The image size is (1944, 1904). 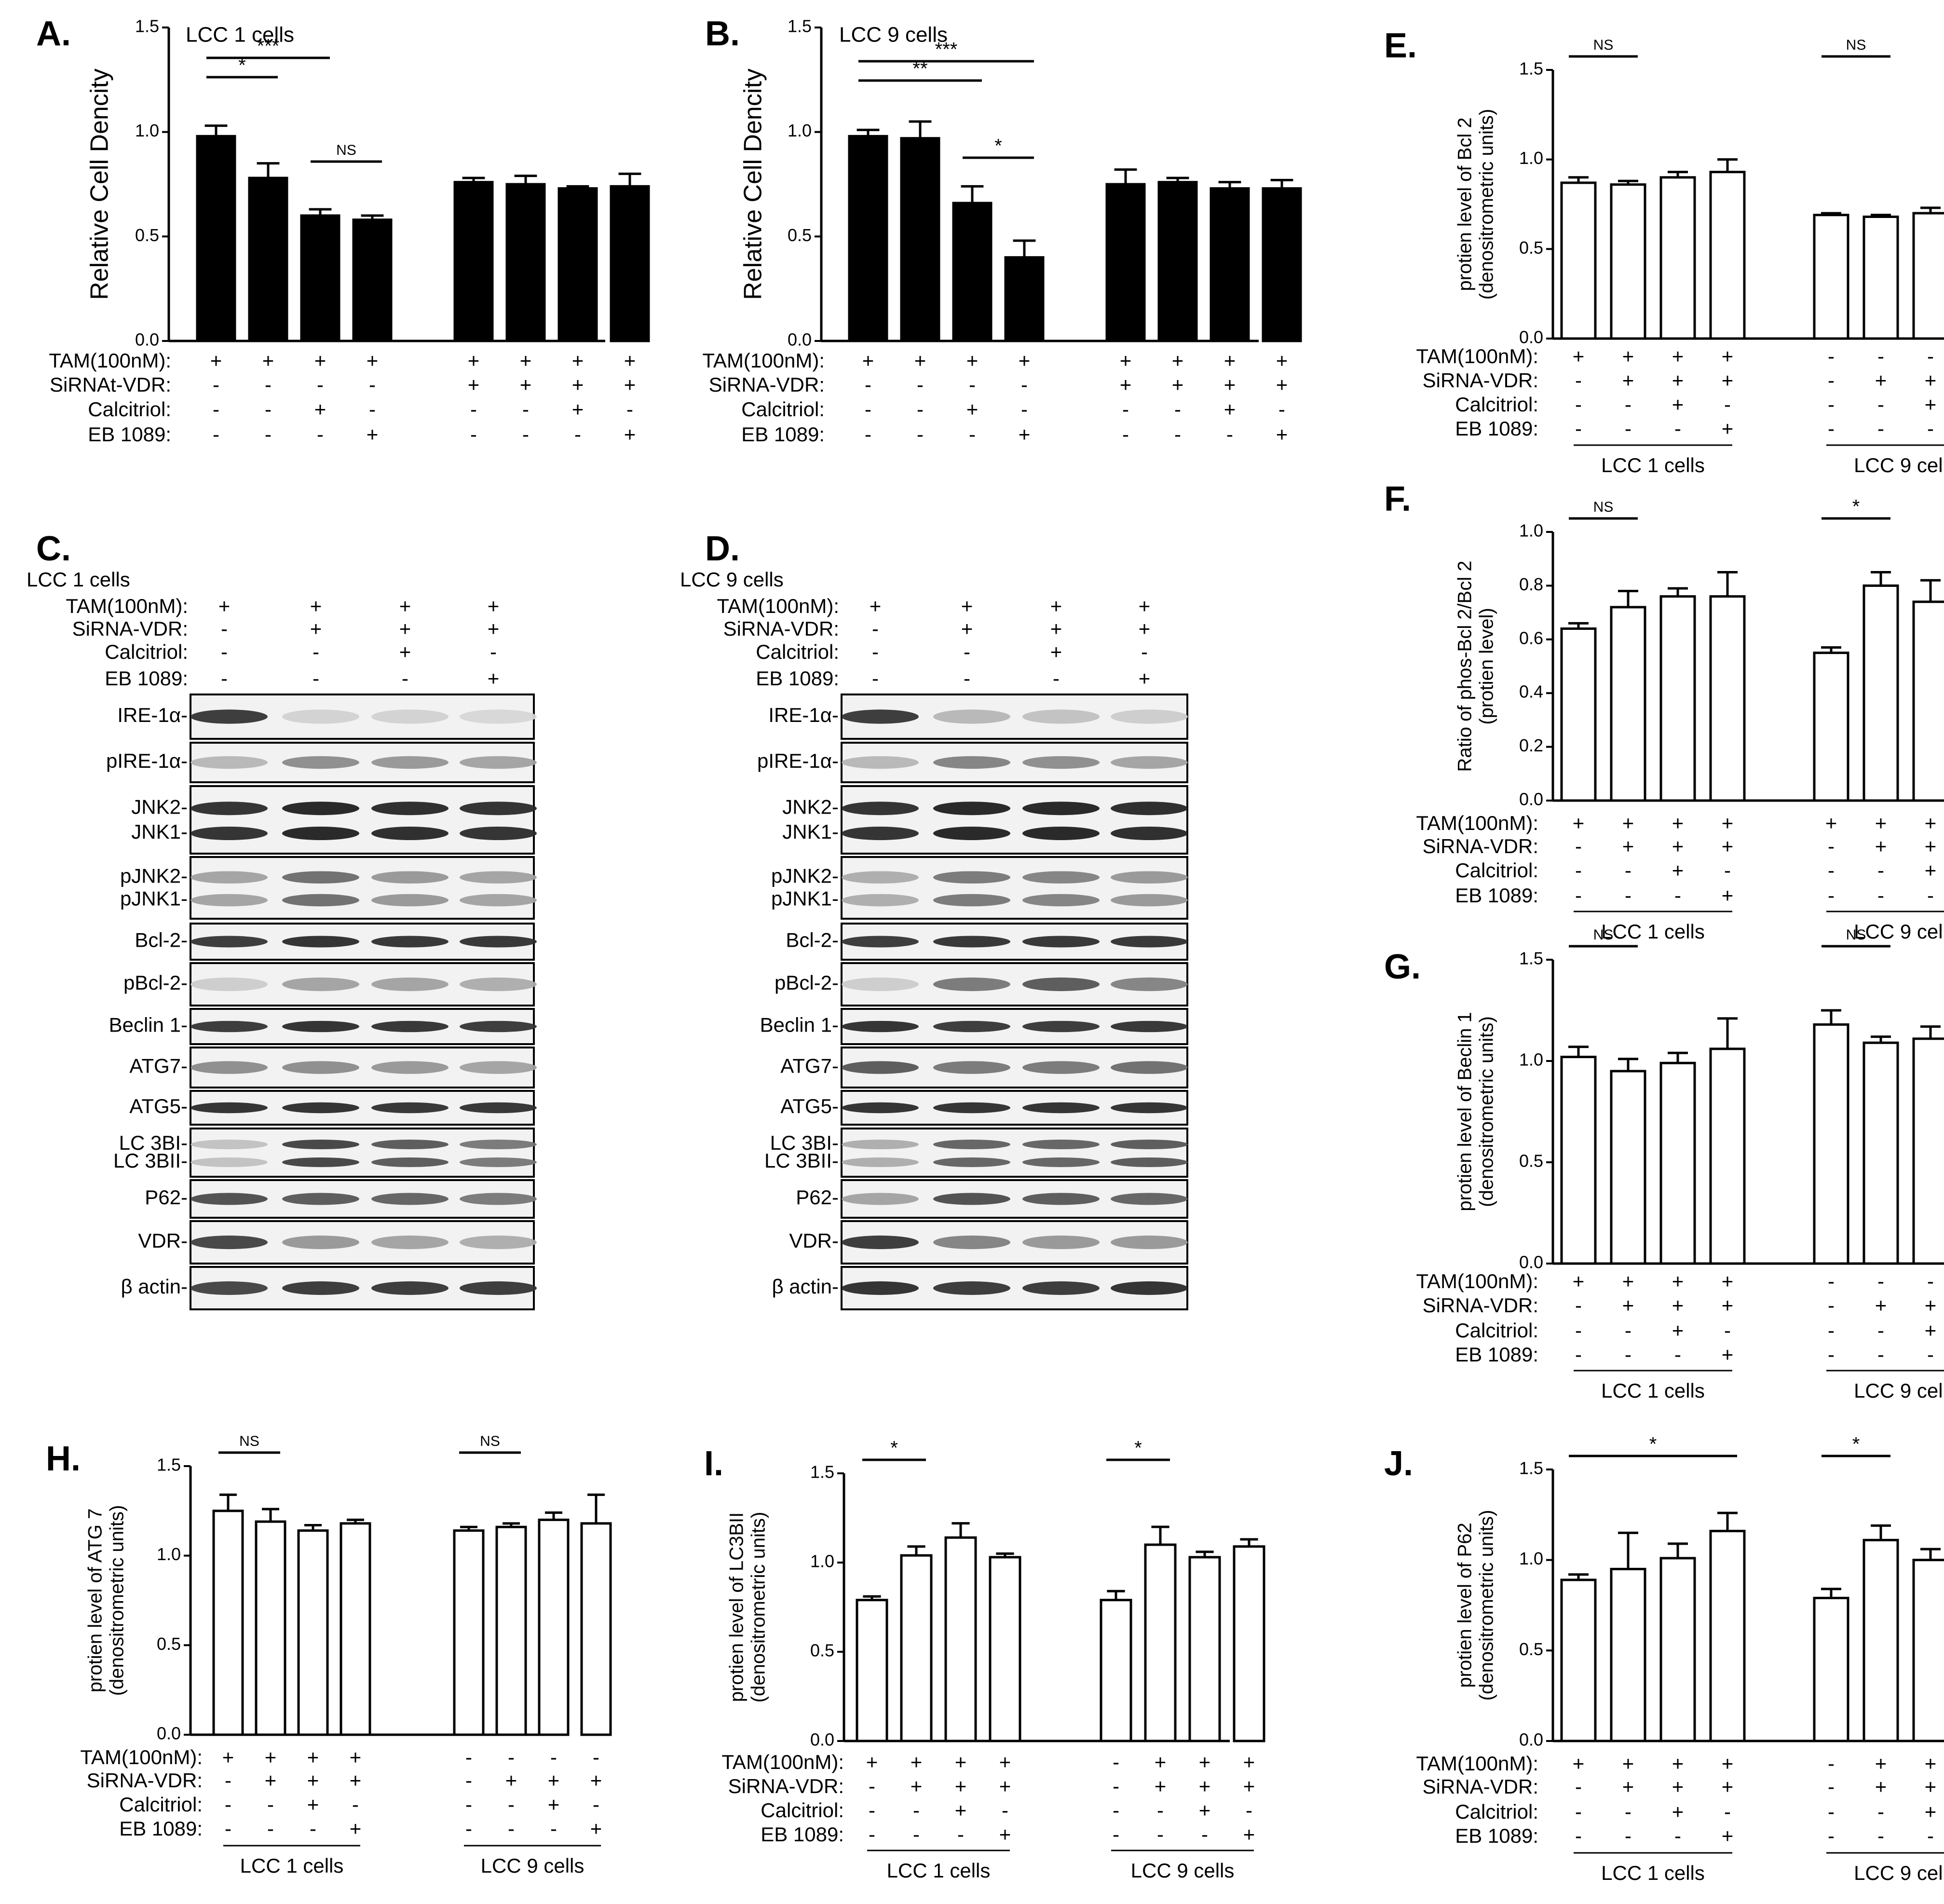 What do you see at coordinates (805, 1286) in the screenshot?
I see `blot-band-label: β actin-` at bounding box center [805, 1286].